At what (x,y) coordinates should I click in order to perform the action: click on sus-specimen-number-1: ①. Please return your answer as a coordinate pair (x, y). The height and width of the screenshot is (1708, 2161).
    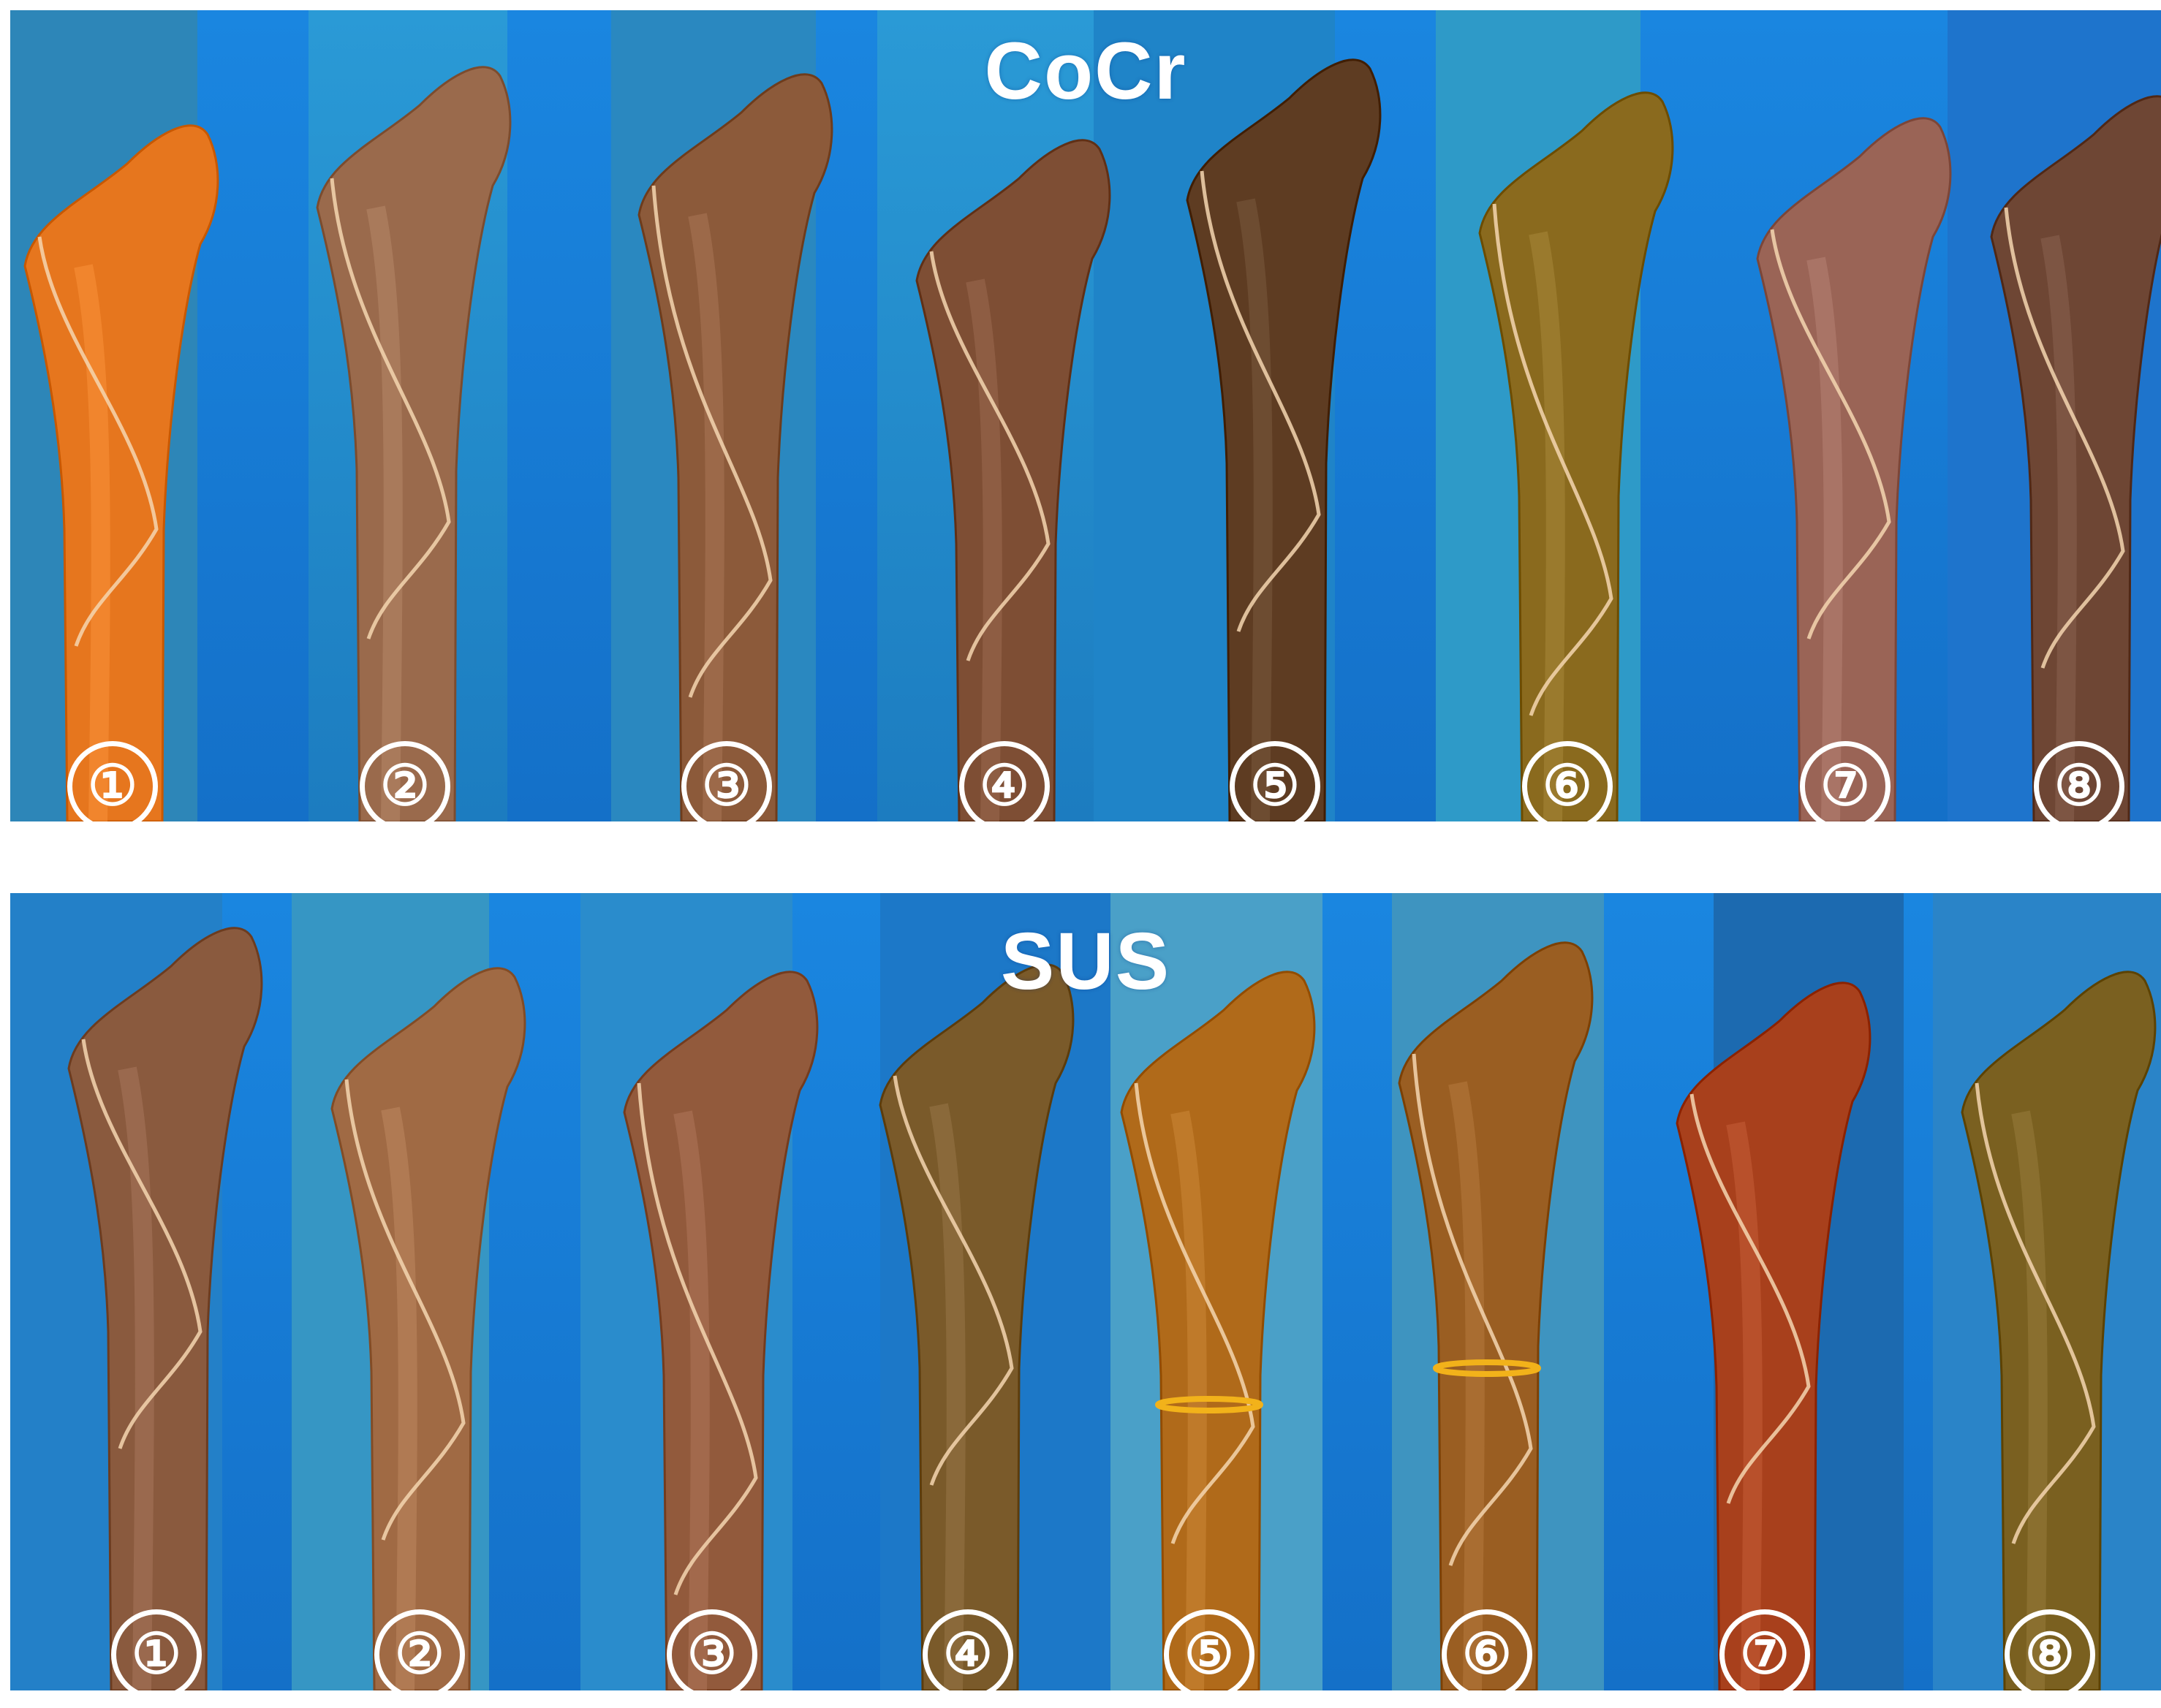
    Looking at the image, I should click on (156, 1650).